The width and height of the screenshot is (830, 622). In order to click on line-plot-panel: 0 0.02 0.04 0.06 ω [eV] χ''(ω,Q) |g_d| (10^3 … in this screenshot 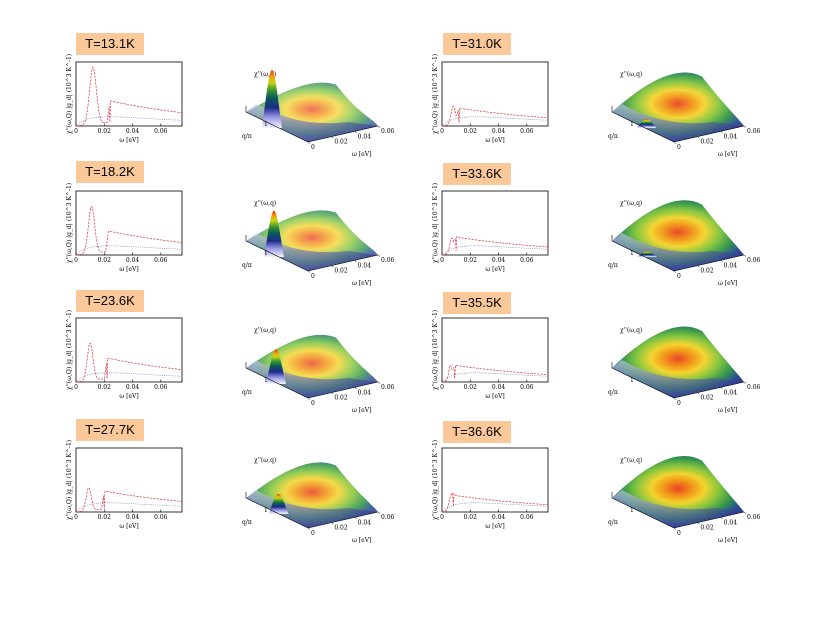, I will do `click(124, 485)`.